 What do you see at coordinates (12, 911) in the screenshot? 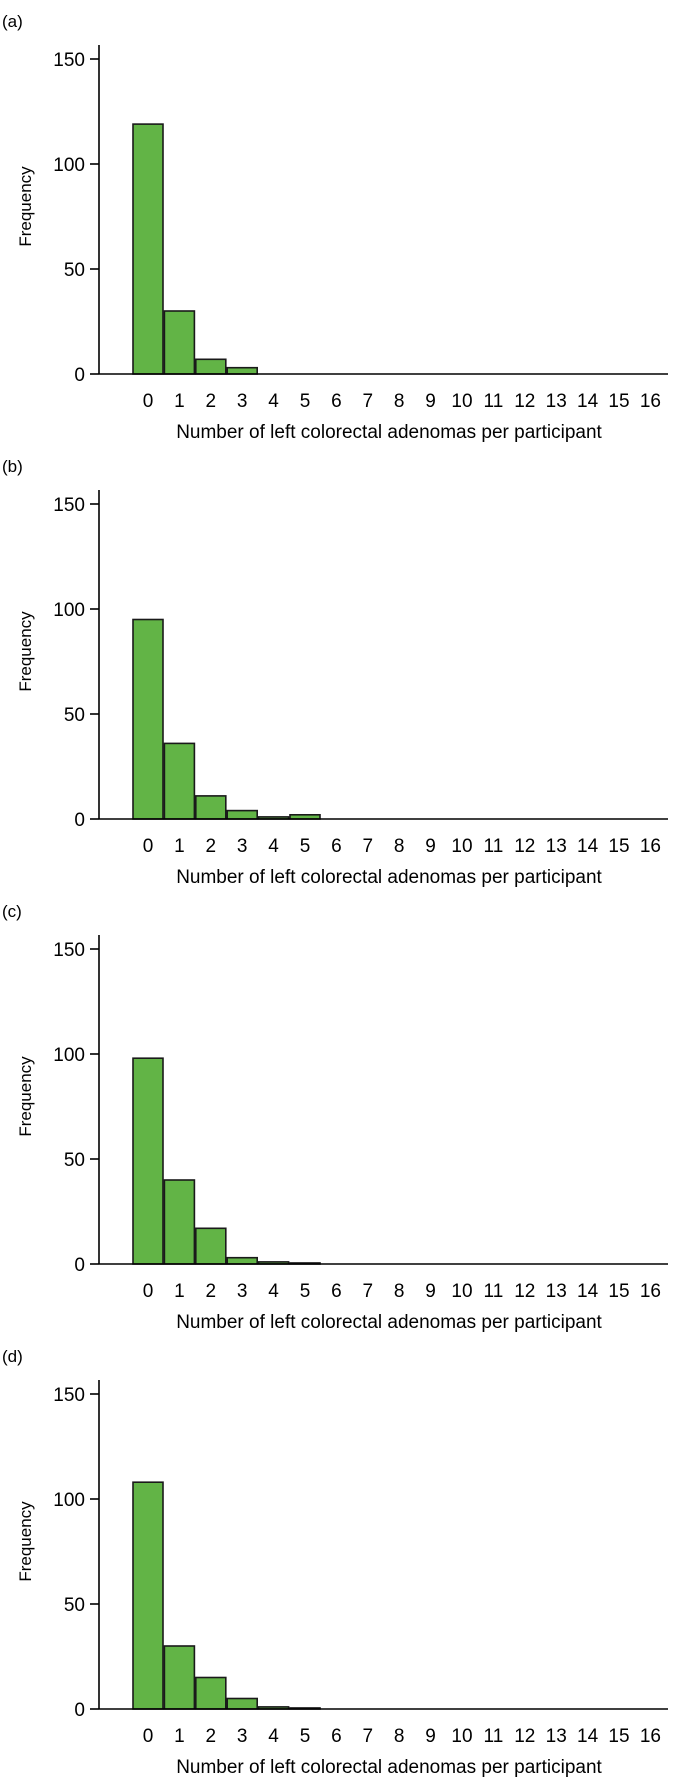
I see `panel-label: (c)` at bounding box center [12, 911].